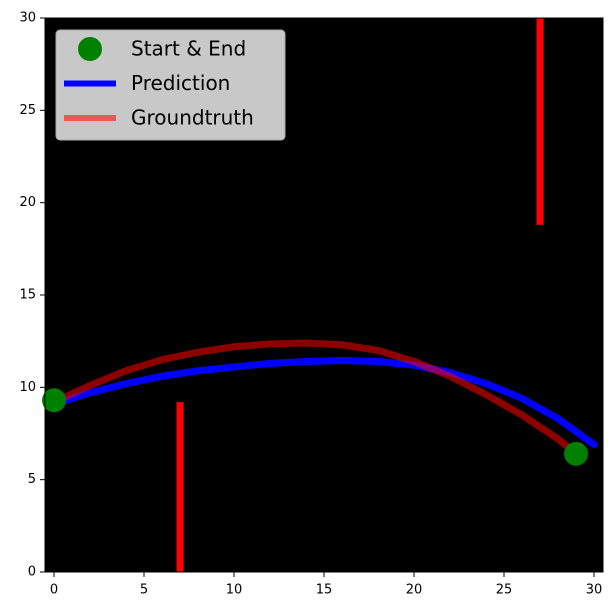 This screenshot has width=616, height=615. I want to click on x-tick-label: 15, so click(324, 590).